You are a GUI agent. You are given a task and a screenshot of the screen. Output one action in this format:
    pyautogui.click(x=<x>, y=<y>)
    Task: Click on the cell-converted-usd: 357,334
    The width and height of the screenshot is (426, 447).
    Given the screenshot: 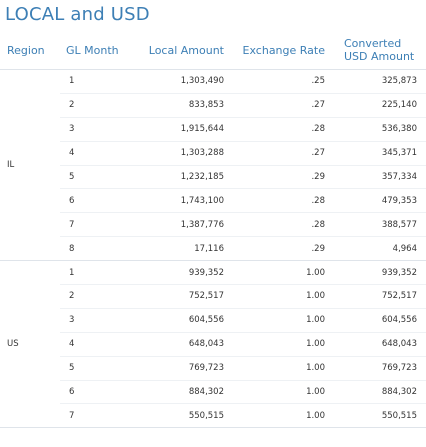 What is the action you would take?
    pyautogui.click(x=378, y=177)
    